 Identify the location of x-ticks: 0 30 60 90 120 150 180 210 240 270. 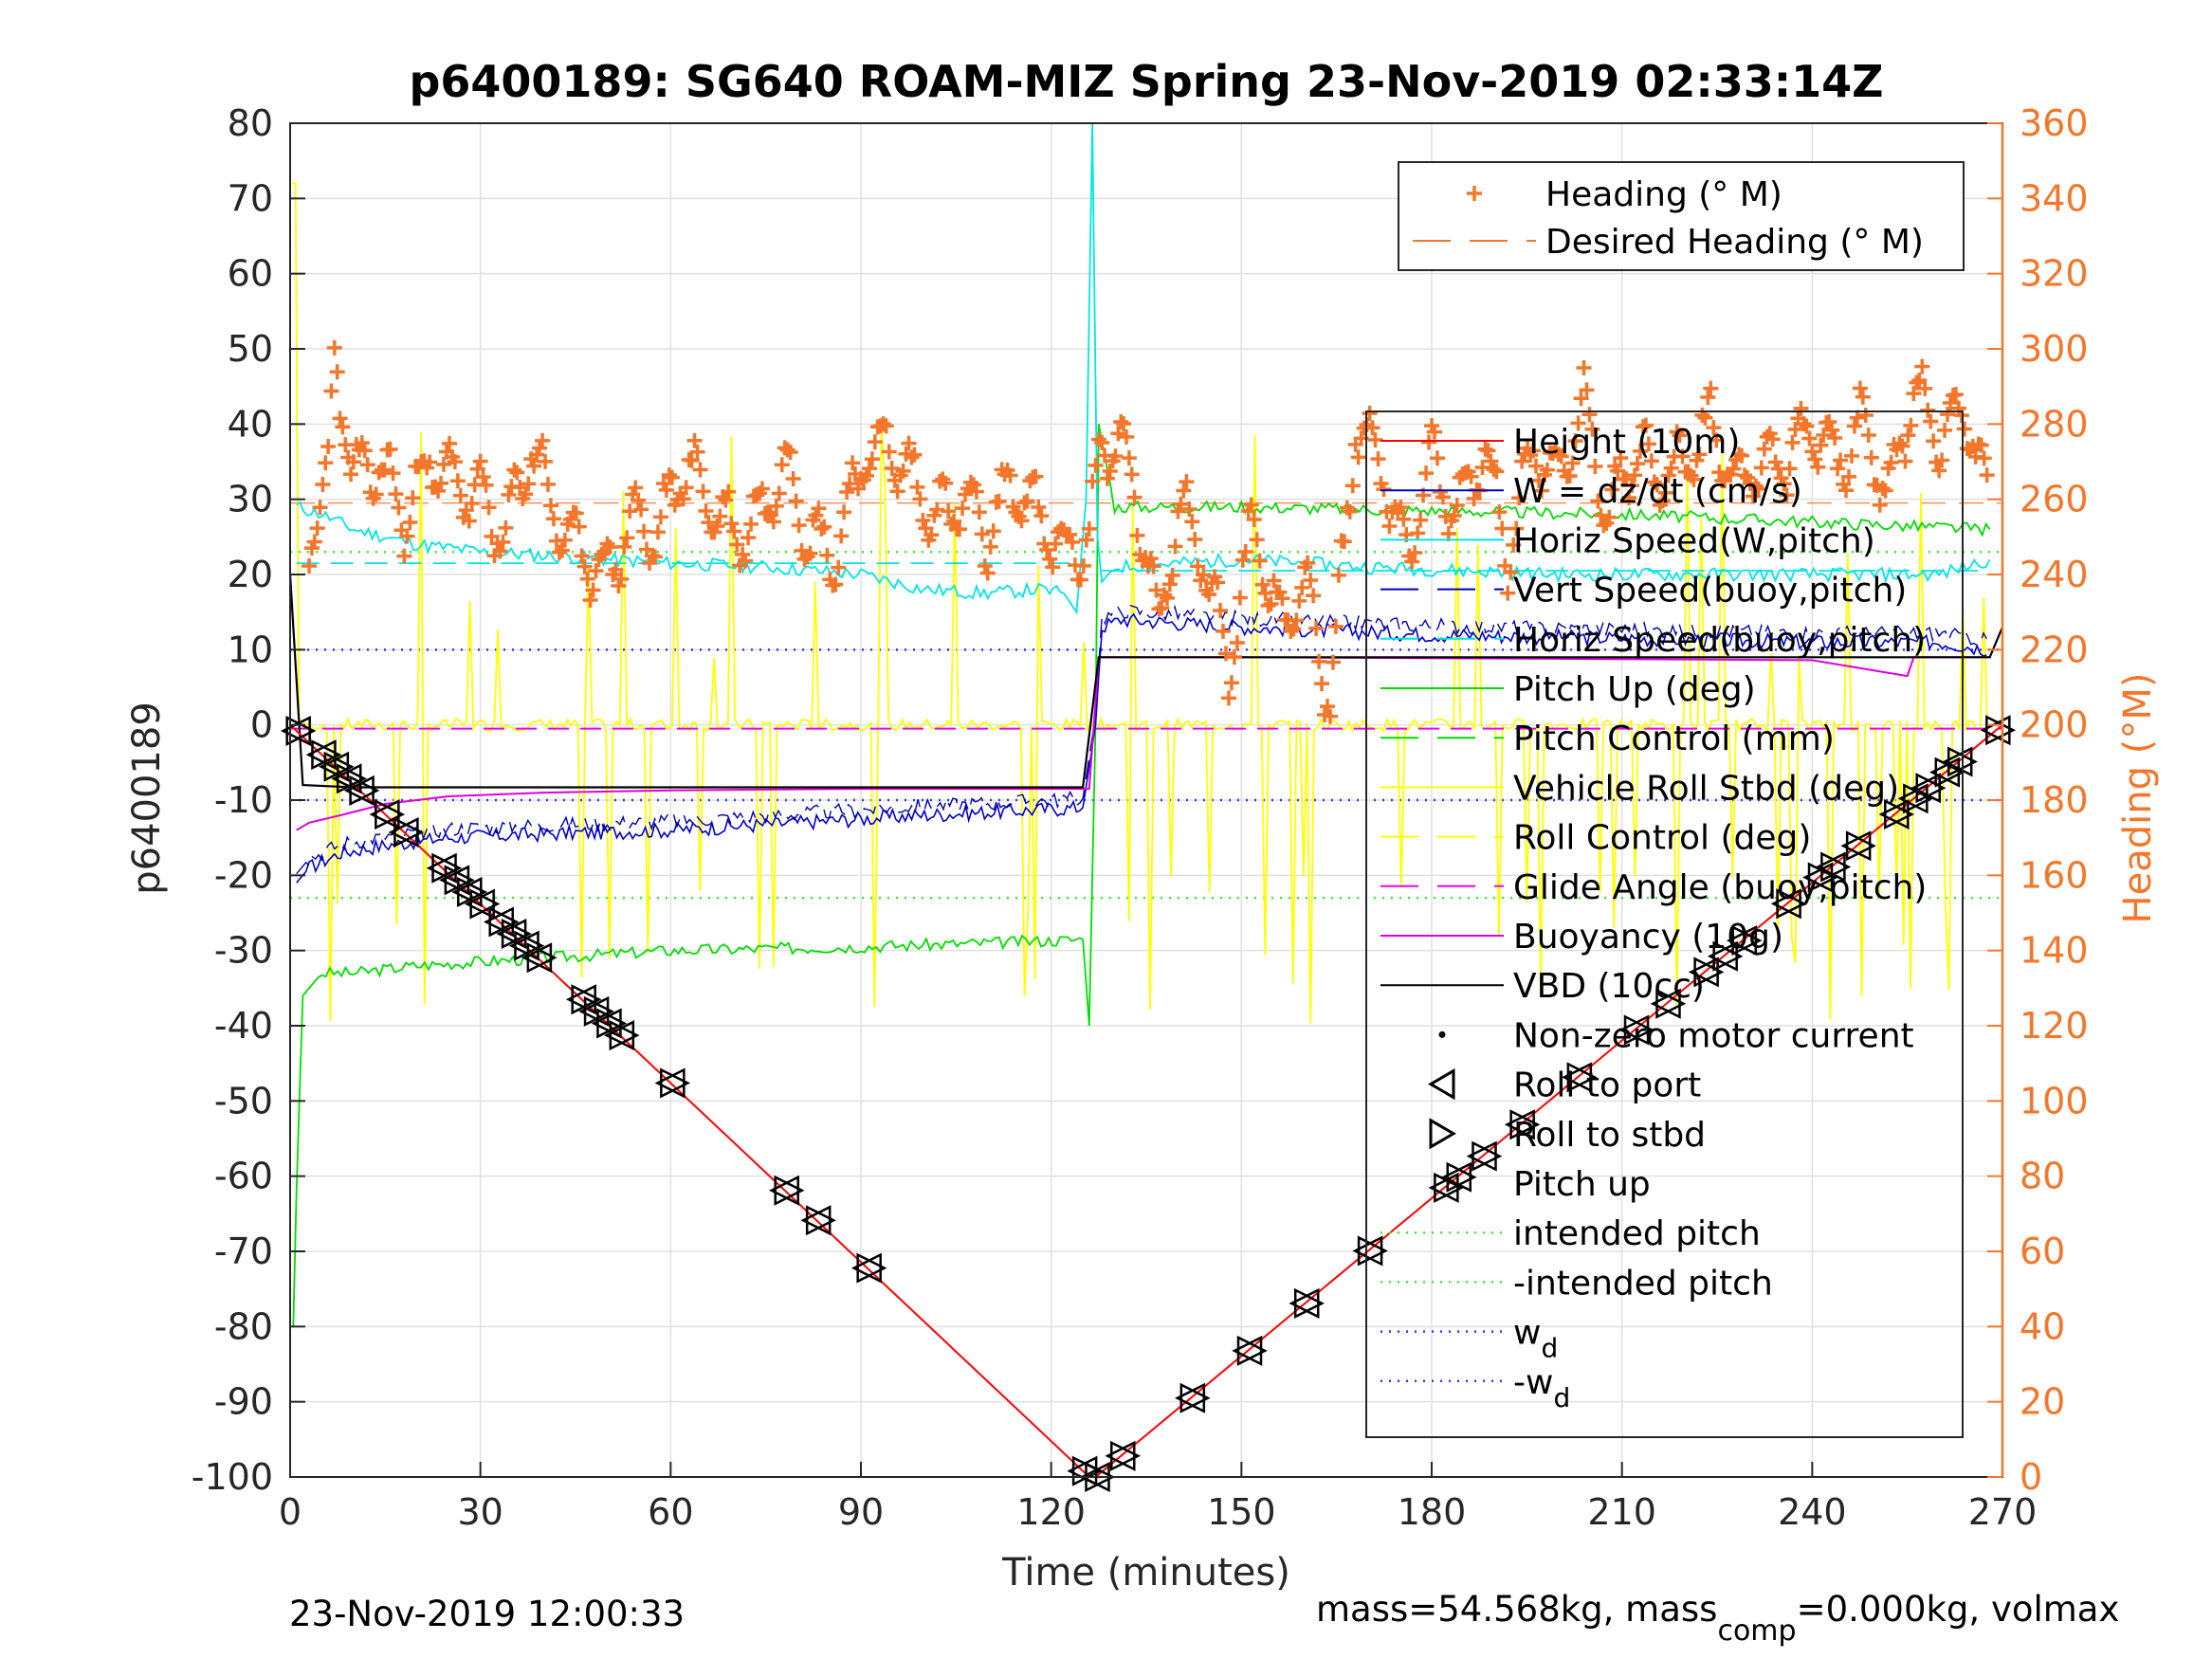
(1158, 1497).